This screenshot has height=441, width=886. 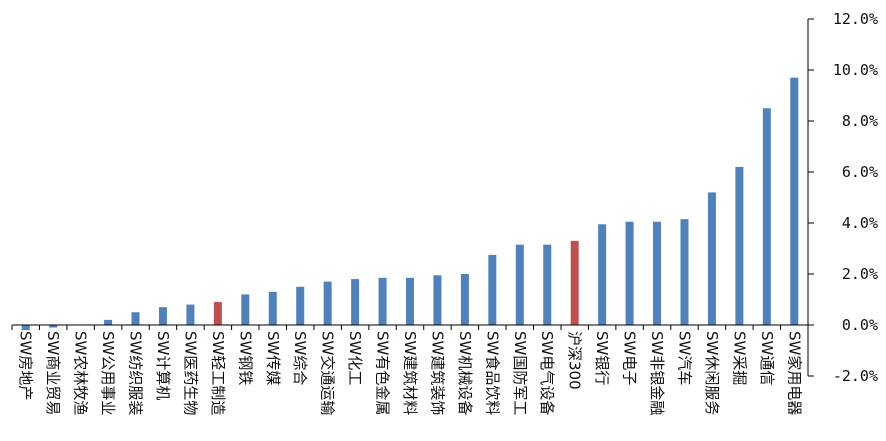 I want to click on y-tick-label: 8.0%, so click(x=860, y=121).